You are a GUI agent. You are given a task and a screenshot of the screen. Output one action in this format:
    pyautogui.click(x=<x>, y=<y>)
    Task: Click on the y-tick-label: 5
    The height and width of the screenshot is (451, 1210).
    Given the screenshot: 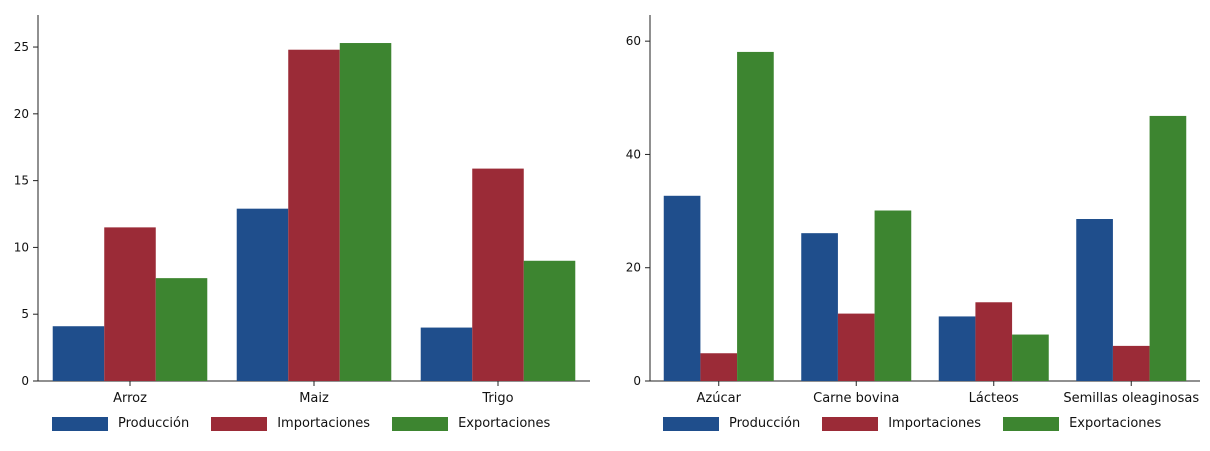 What is the action you would take?
    pyautogui.click(x=25, y=314)
    